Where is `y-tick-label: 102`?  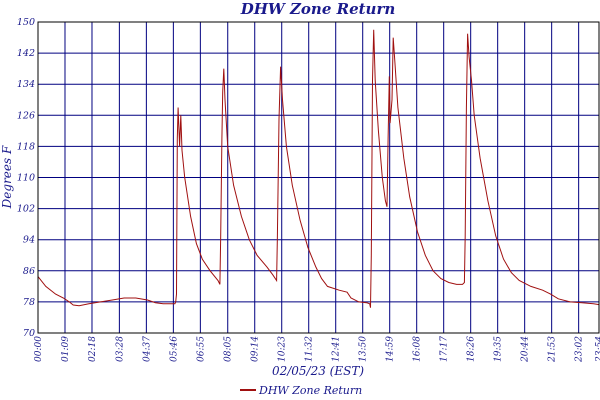 y-tick-label: 102 is located at coordinates (26, 209).